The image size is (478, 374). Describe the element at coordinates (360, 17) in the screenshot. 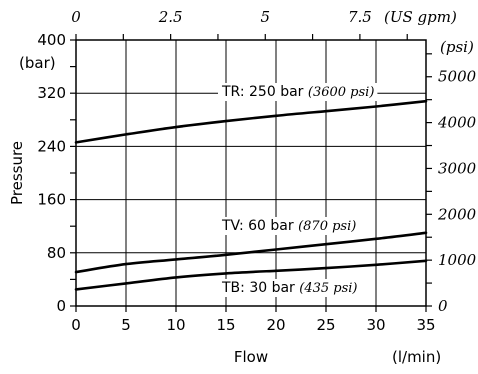

I see `x-top-tick-label: 7.5` at that location.